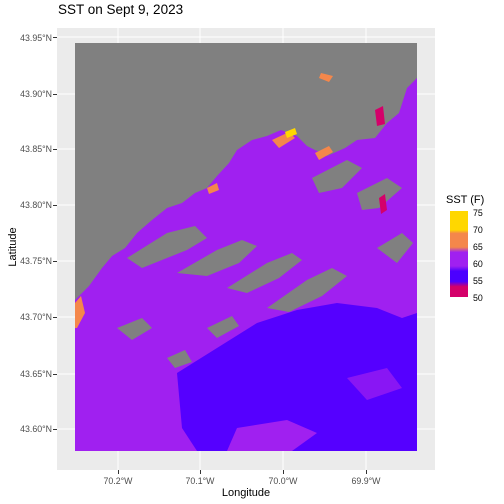  What do you see at coordinates (13, 247) in the screenshot?
I see `y-axis-label: Latitude` at bounding box center [13, 247].